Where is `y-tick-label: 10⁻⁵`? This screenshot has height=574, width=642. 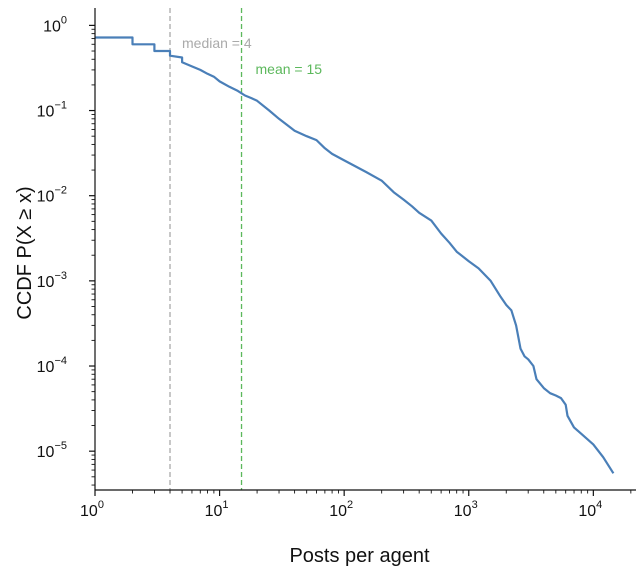 y-tick-label: 10⁻⁵ is located at coordinates (52, 450).